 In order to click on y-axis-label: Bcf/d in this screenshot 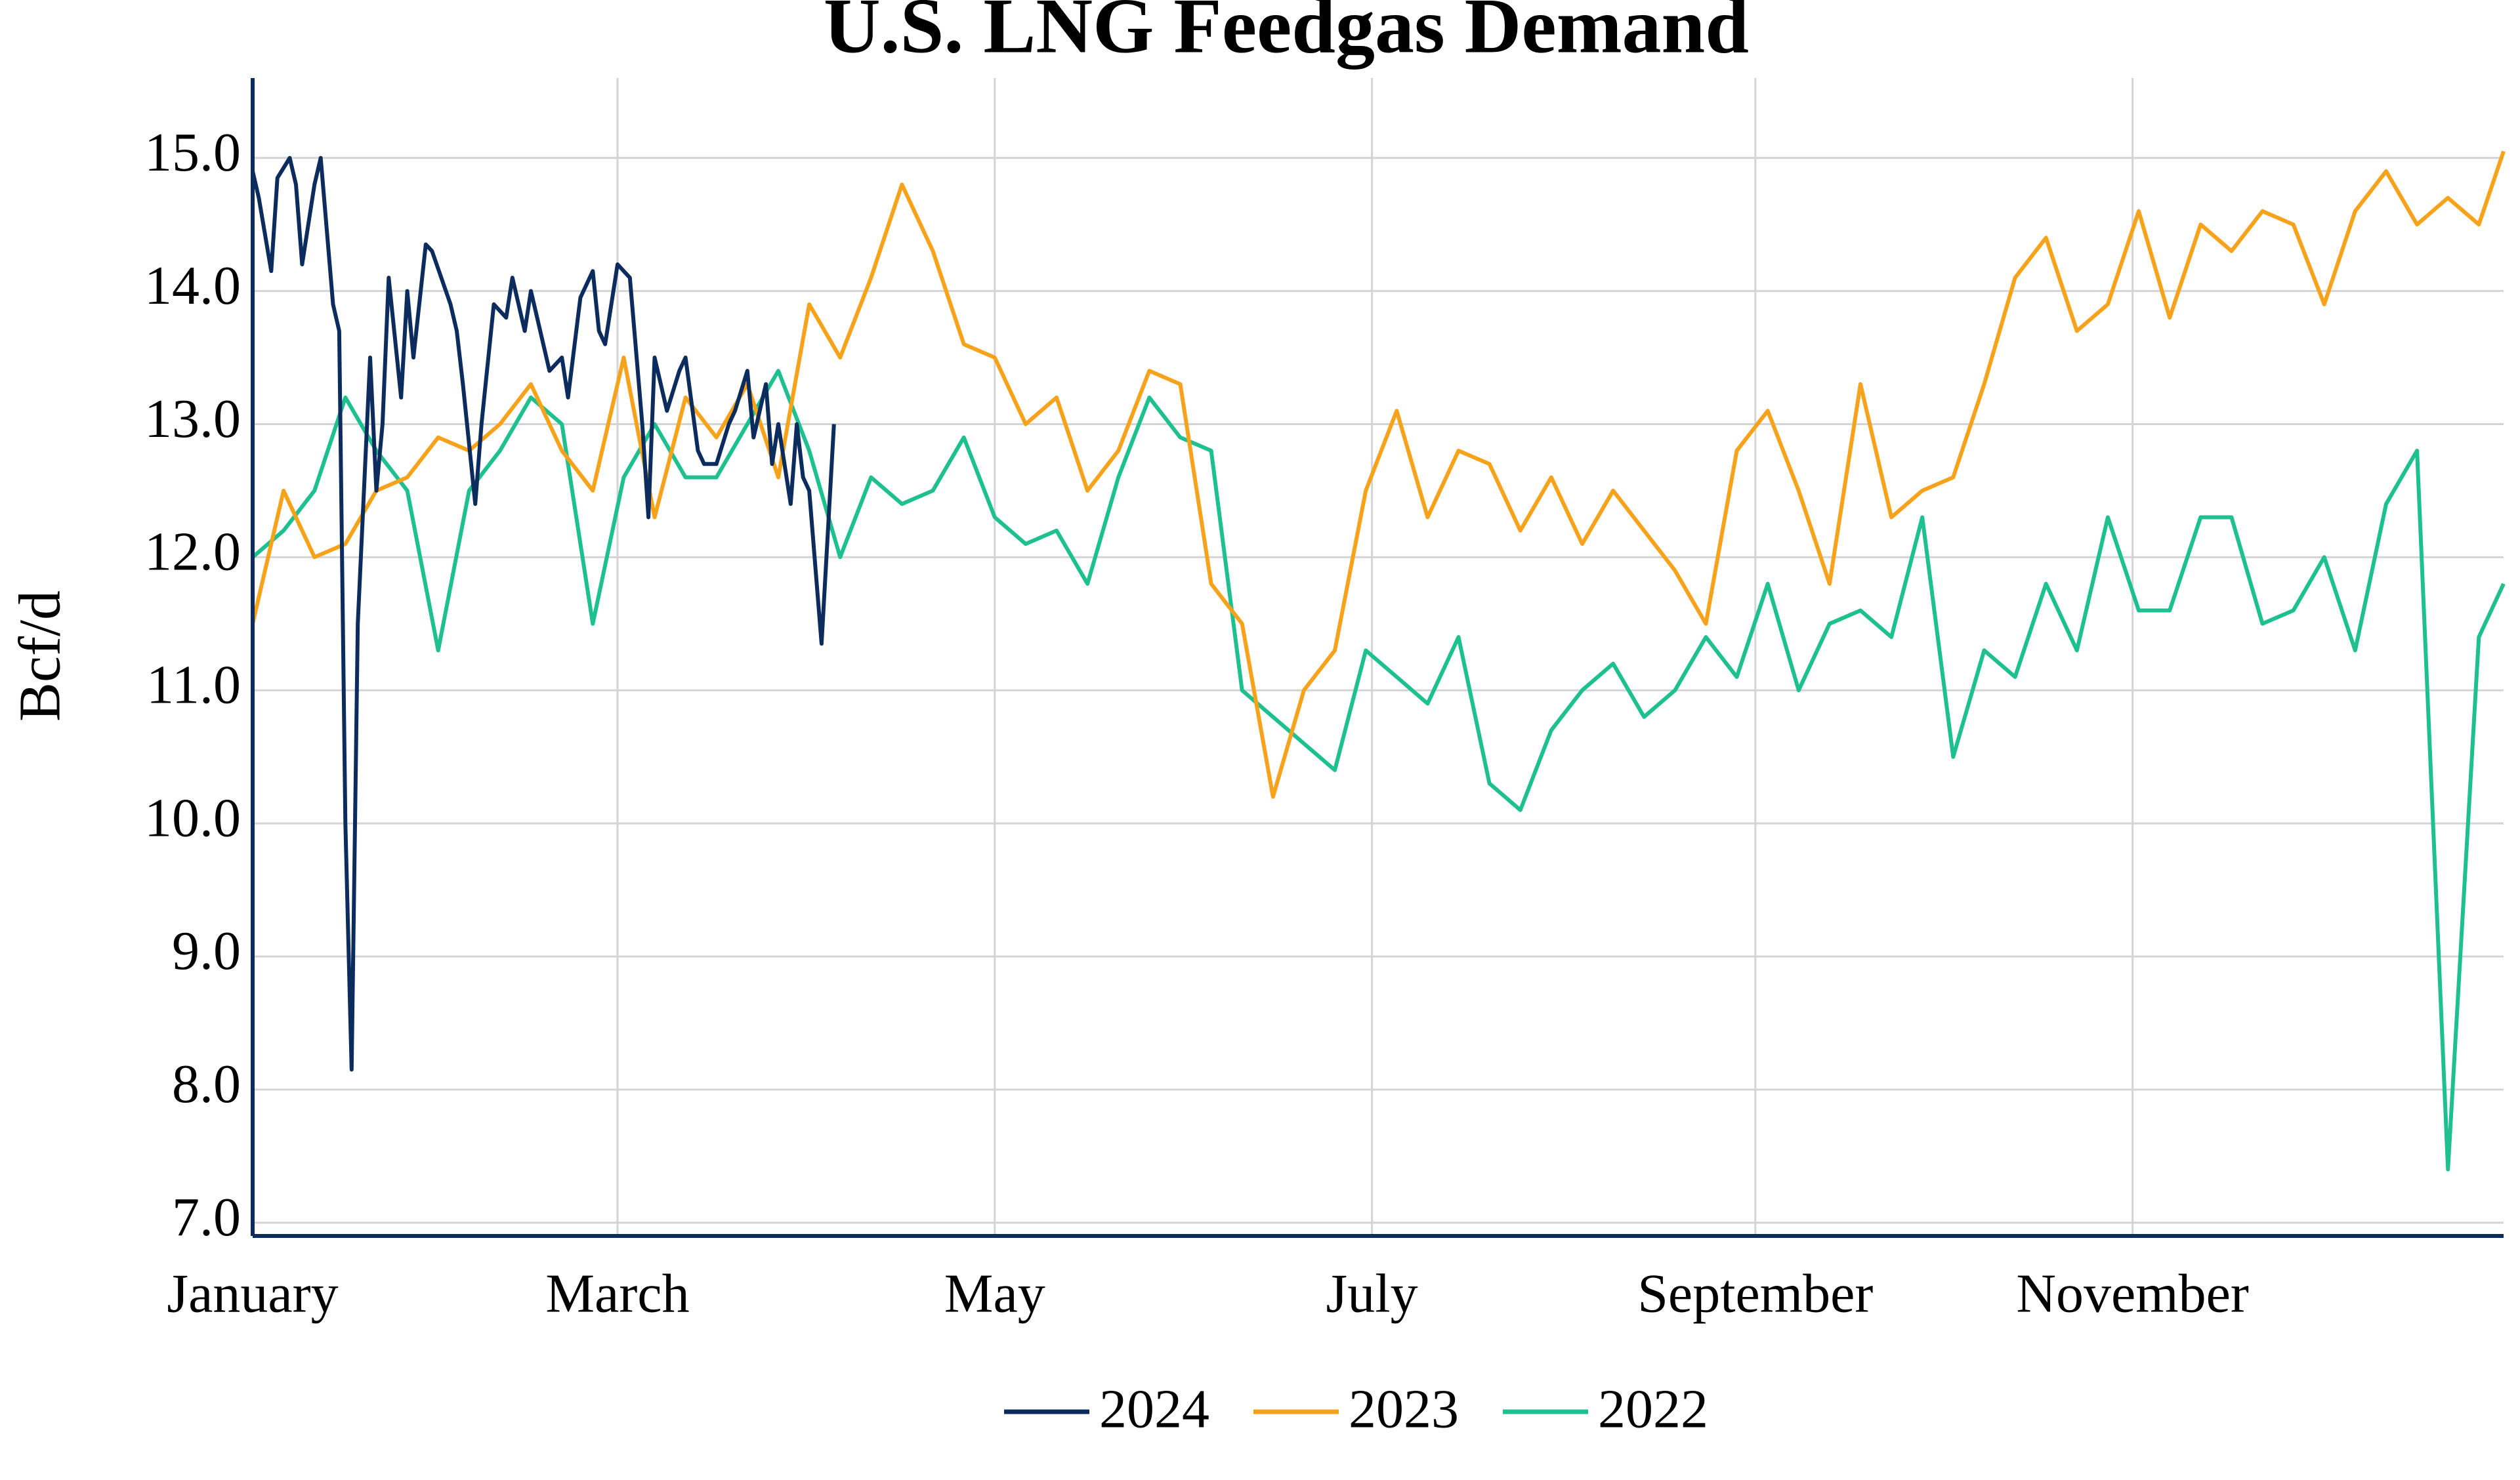, I will do `click(40, 656)`.